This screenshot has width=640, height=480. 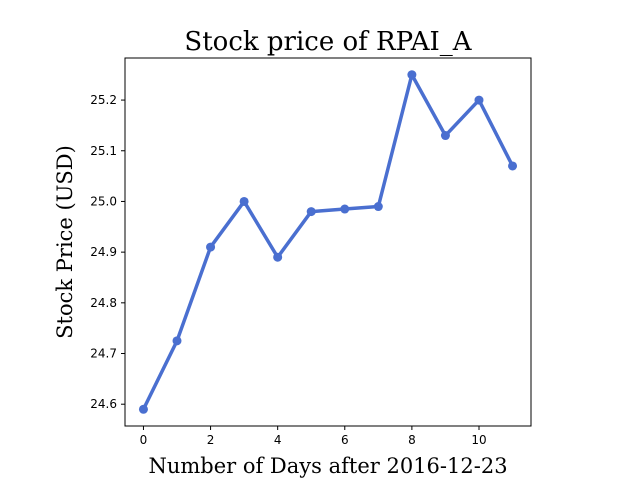 I want to click on x-tick-label: 2, so click(x=211, y=440).